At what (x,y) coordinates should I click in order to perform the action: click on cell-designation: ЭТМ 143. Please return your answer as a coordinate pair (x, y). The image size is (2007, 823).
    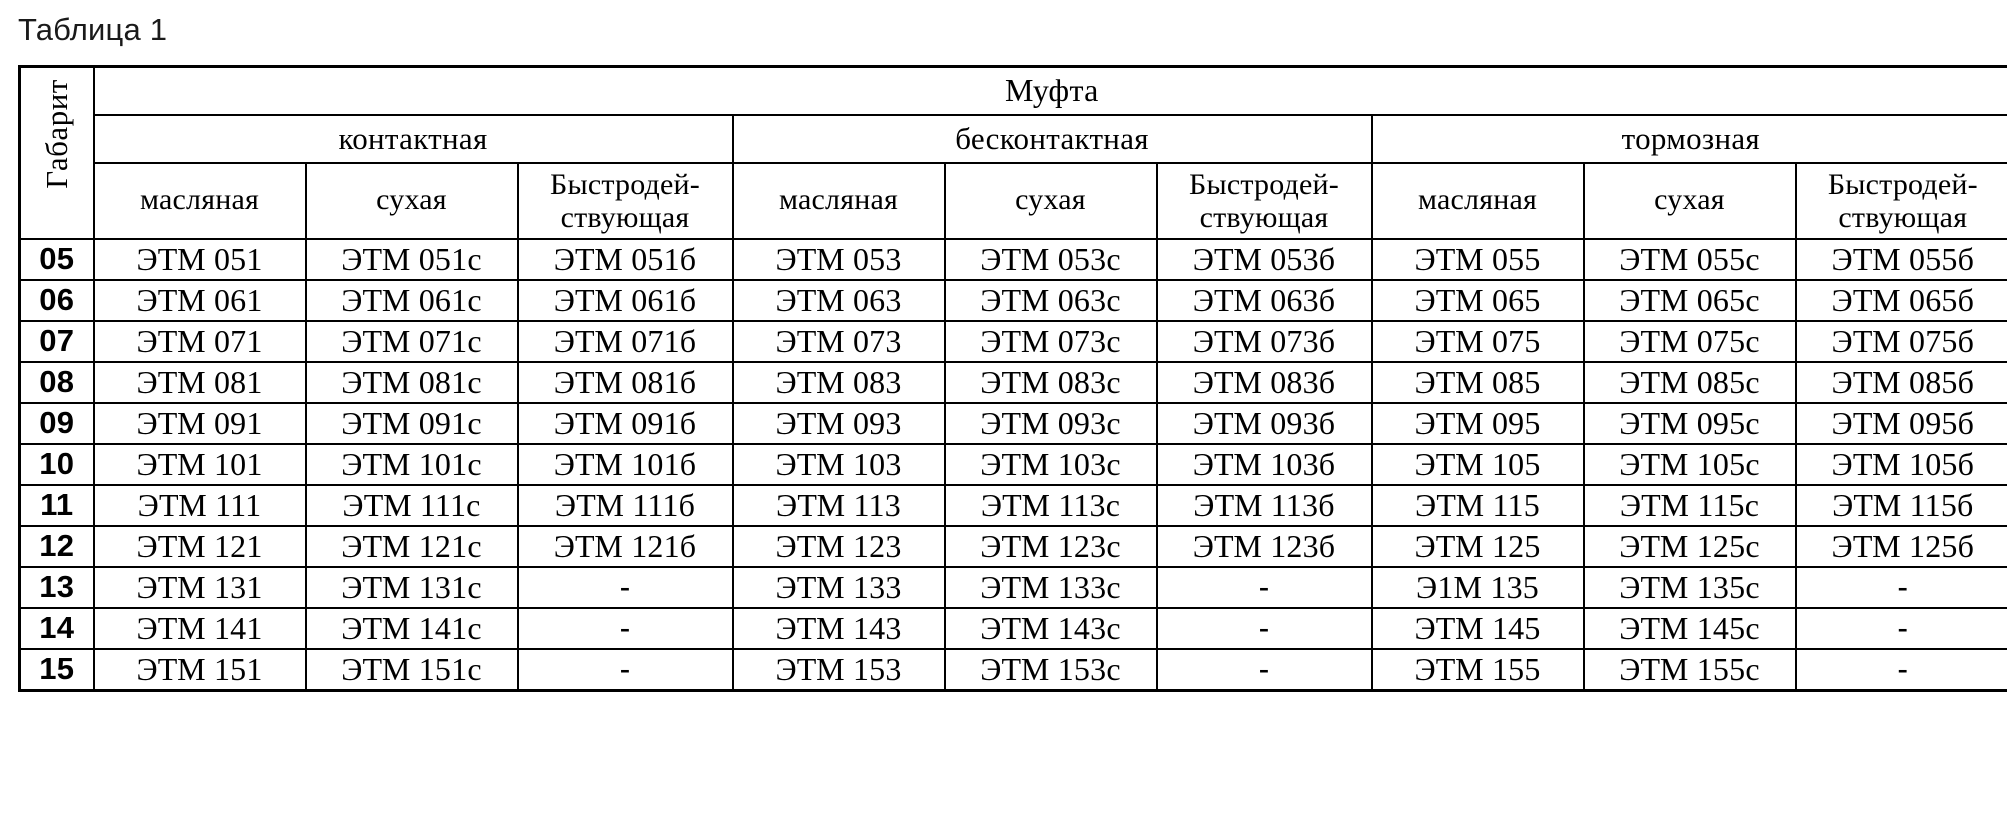
    Looking at the image, I should click on (838, 628).